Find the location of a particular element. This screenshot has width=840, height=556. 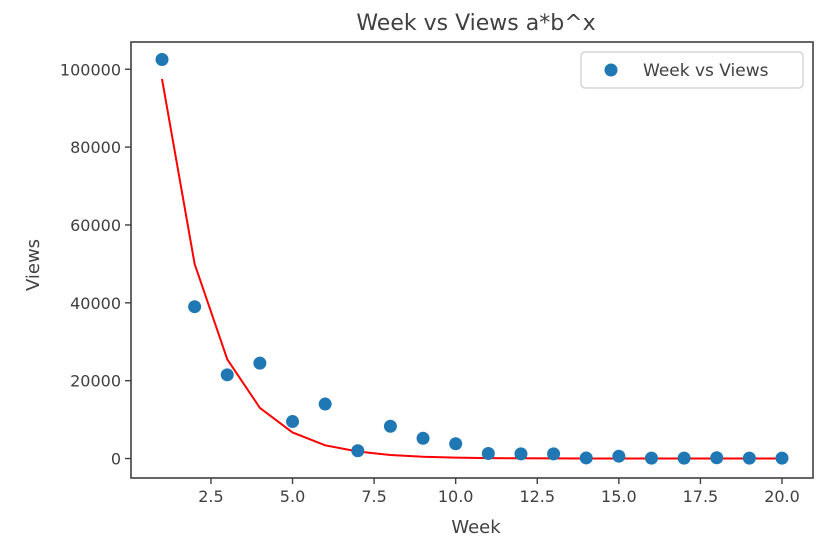

y-tick-label: 20000 is located at coordinates (95, 381).